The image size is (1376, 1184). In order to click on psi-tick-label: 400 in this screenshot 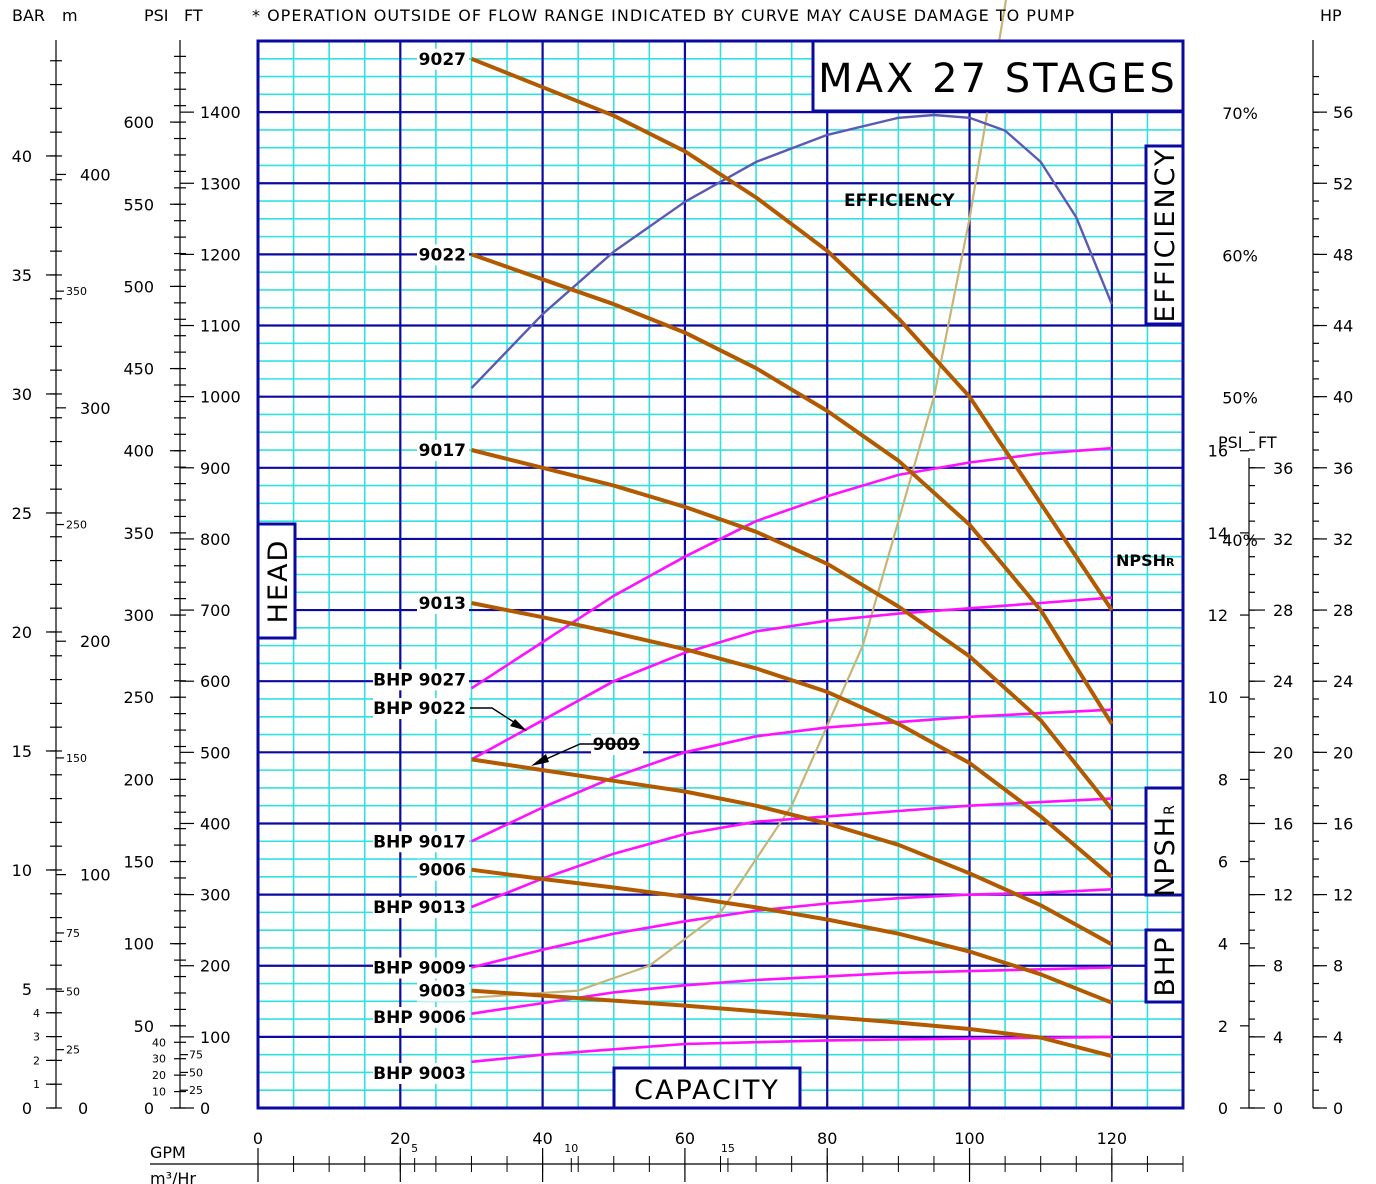, I will do `click(138, 451)`.